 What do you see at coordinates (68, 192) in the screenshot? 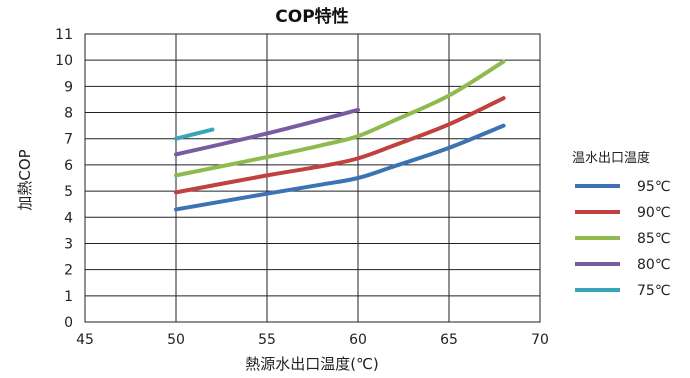
I see `y-tick-label: 5` at bounding box center [68, 192].